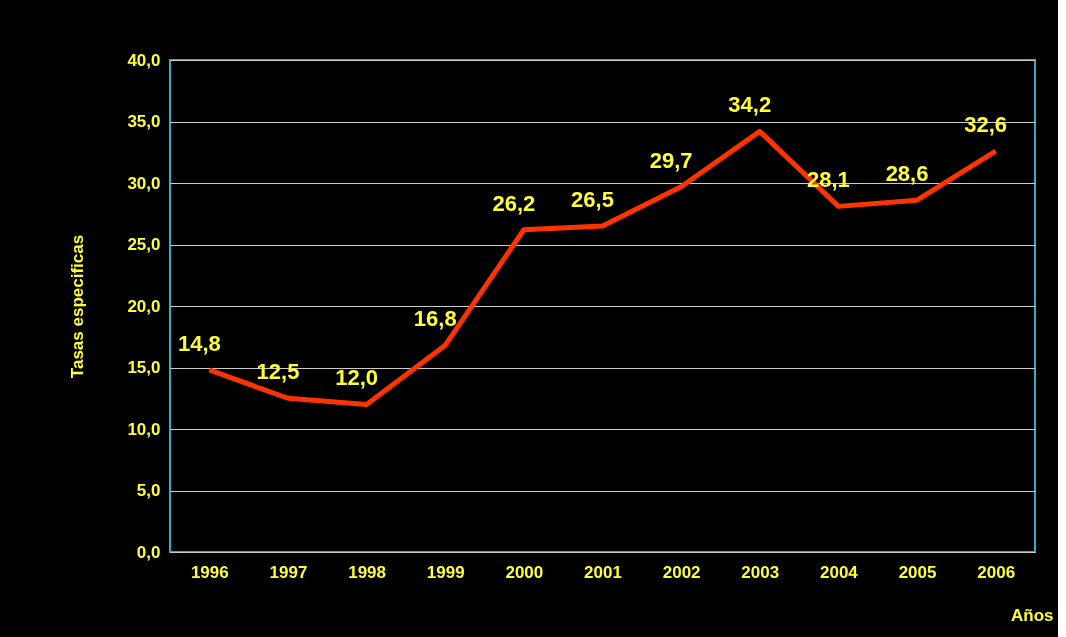 This screenshot has width=1066, height=637. Describe the element at coordinates (917, 572) in the screenshot. I see `x-tick-label: 2005` at that location.